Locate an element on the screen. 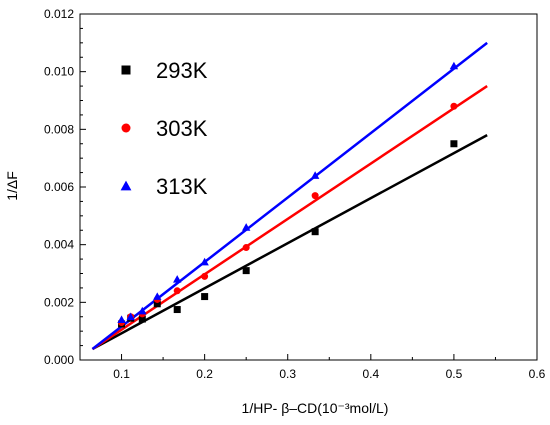 Image resolution: width=550 pixels, height=425 pixels. y-tick-label: 0.012 is located at coordinates (59, 14).